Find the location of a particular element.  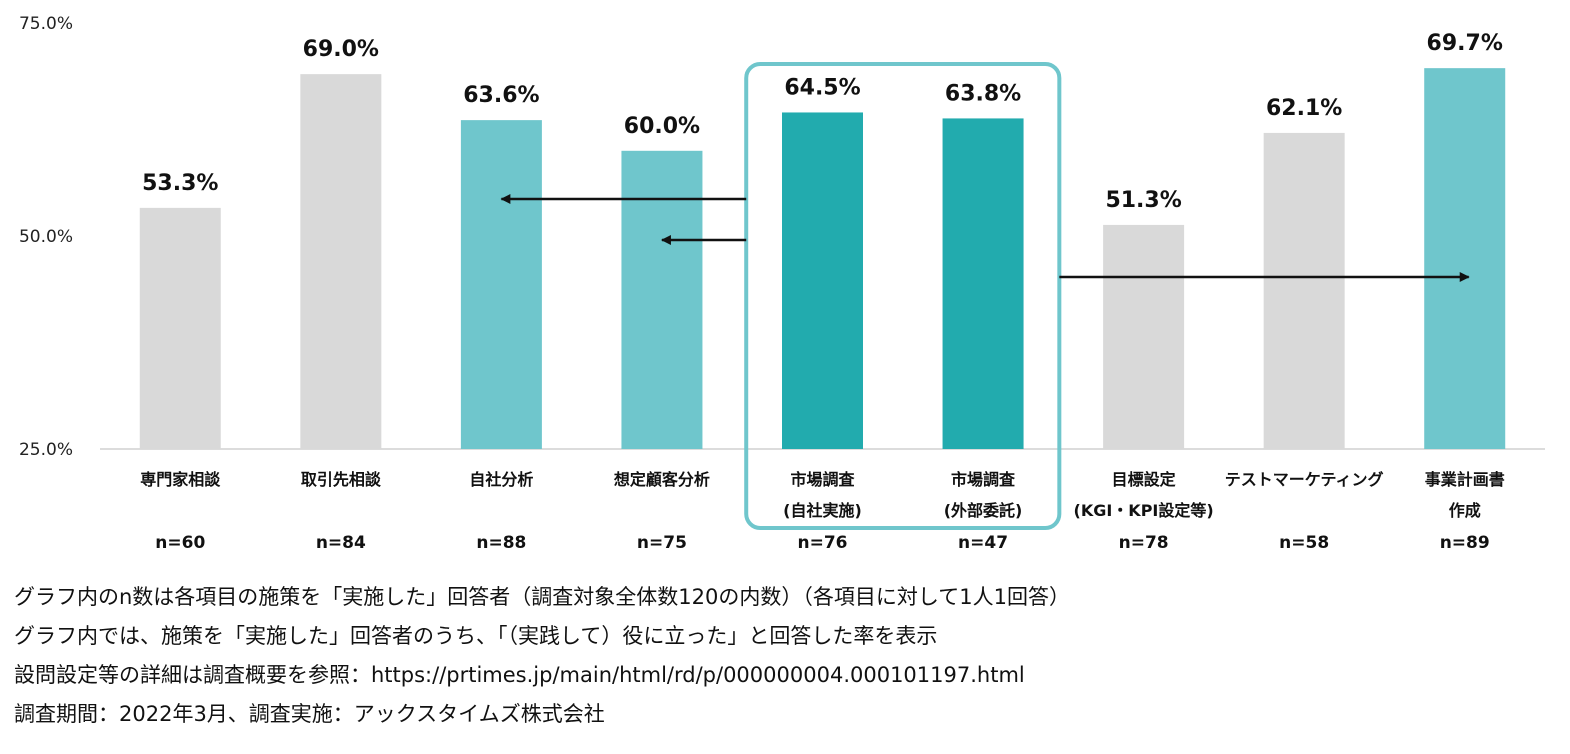

y-axis: 75.0% 50.0% 25.0% is located at coordinates (46, 237).